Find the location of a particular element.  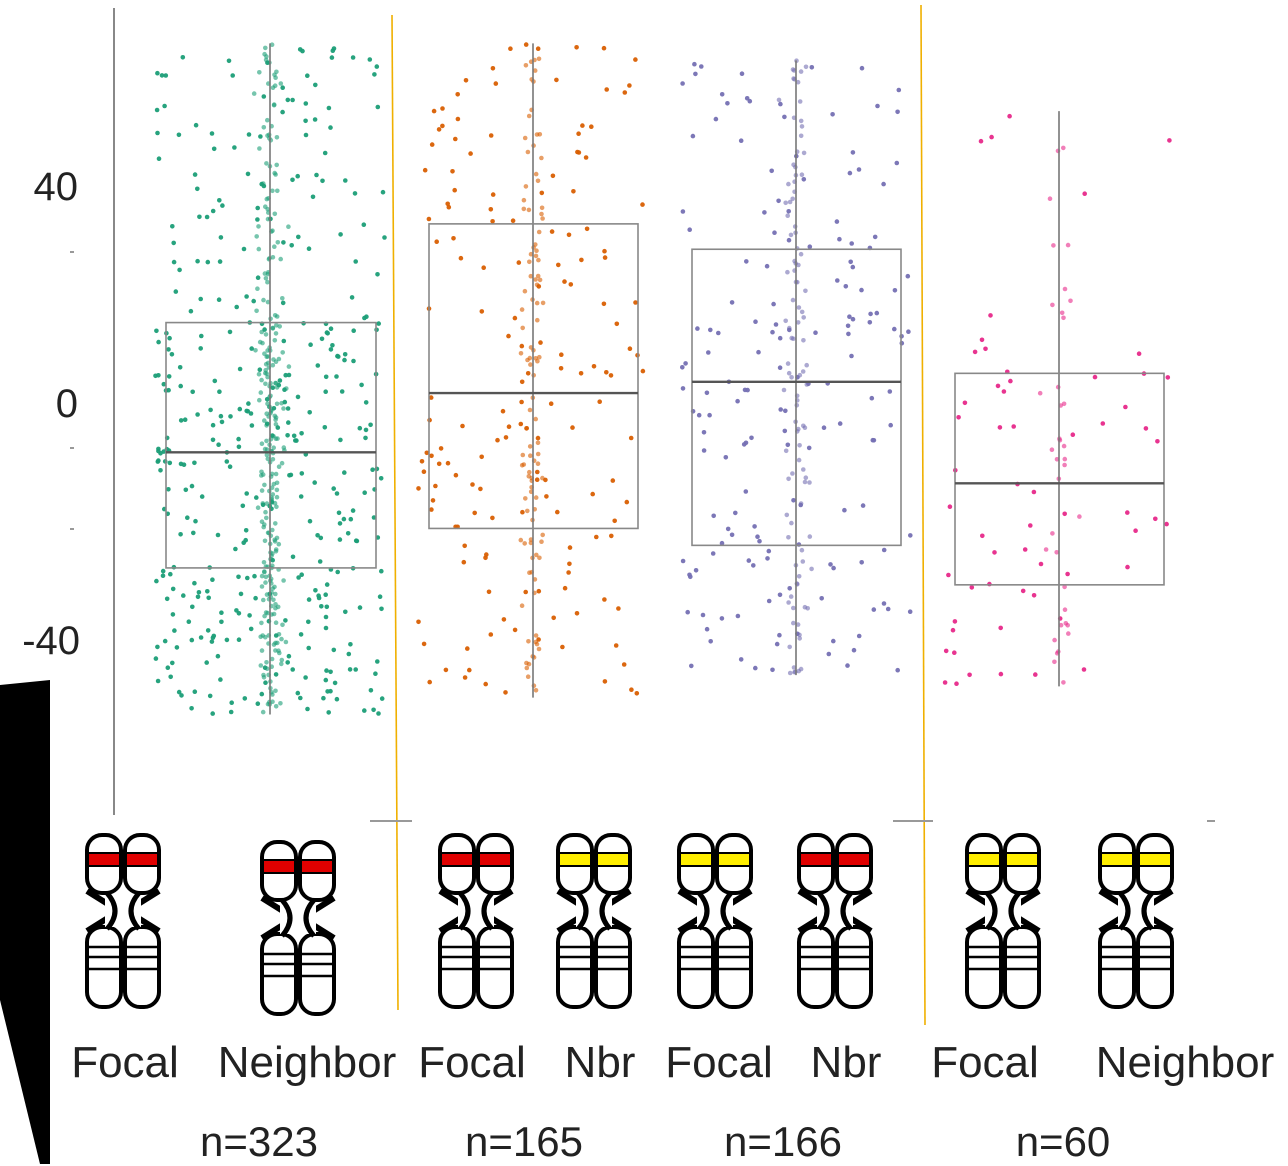

chromosome-icon is located at coordinates (476, 921).